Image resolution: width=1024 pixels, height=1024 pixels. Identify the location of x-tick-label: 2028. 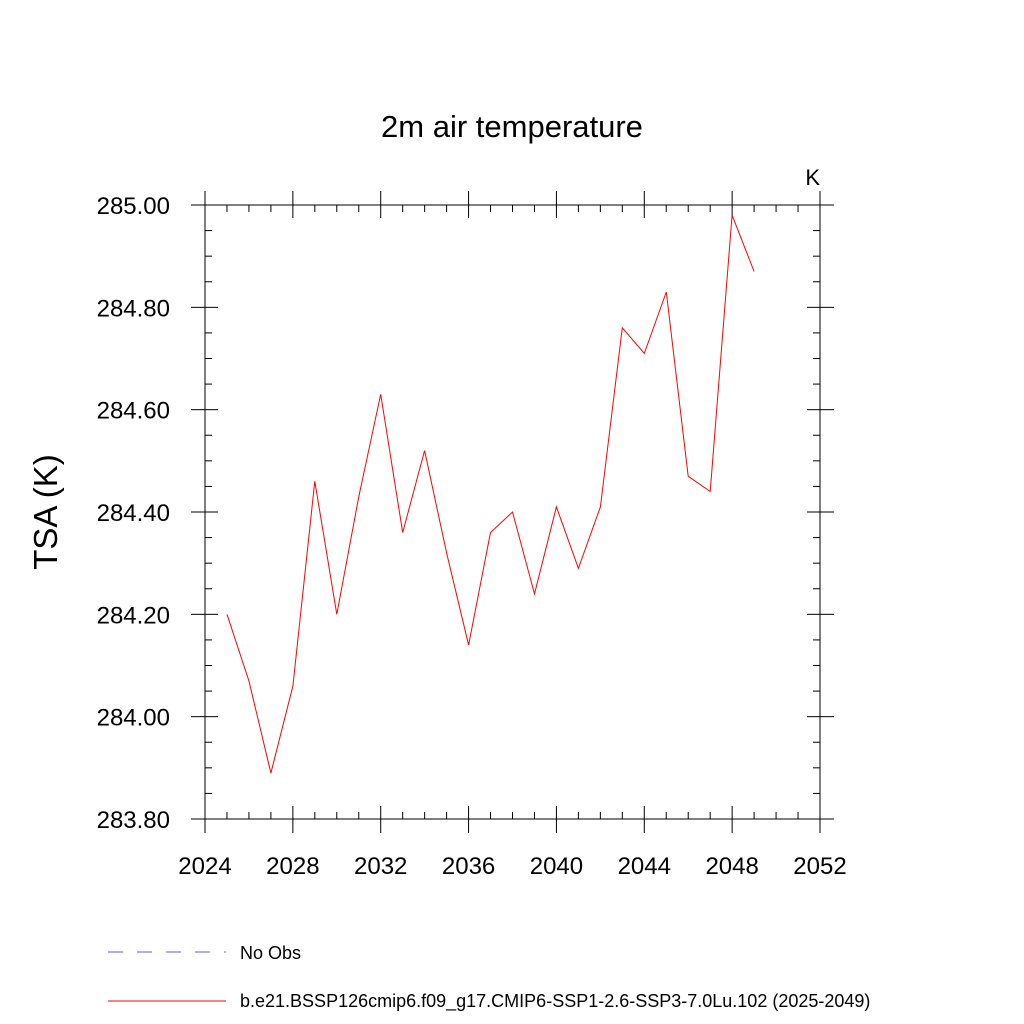
(292, 866).